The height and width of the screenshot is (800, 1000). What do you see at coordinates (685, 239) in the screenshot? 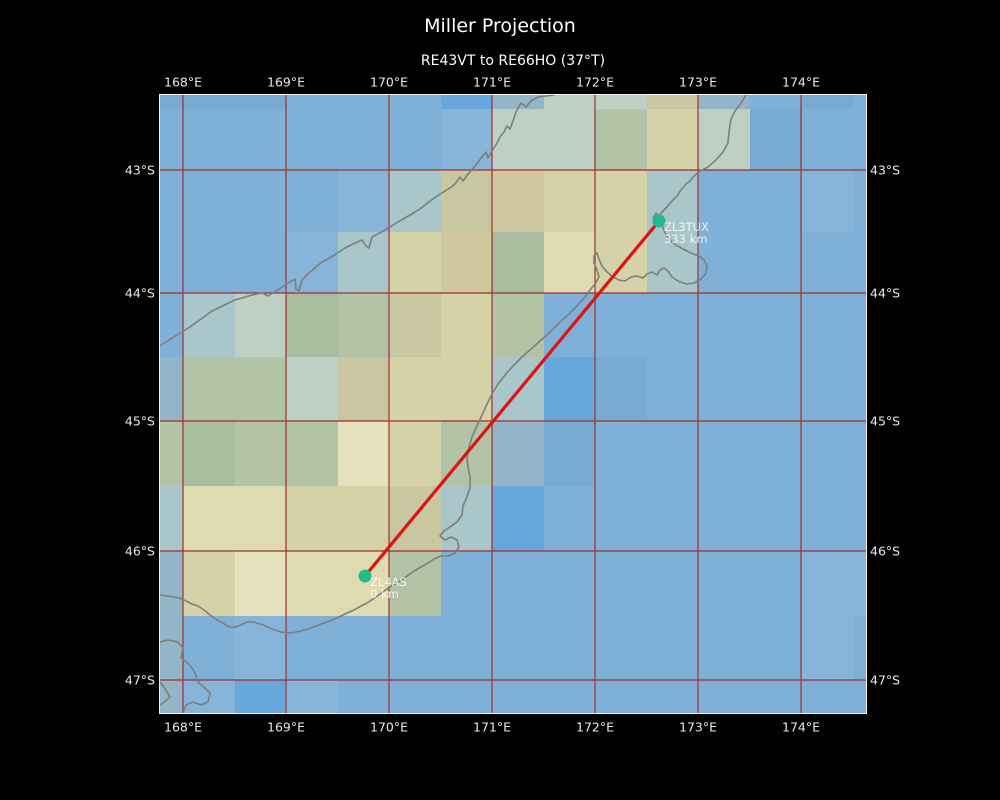
I see `marker-distance-label: 333 km` at bounding box center [685, 239].